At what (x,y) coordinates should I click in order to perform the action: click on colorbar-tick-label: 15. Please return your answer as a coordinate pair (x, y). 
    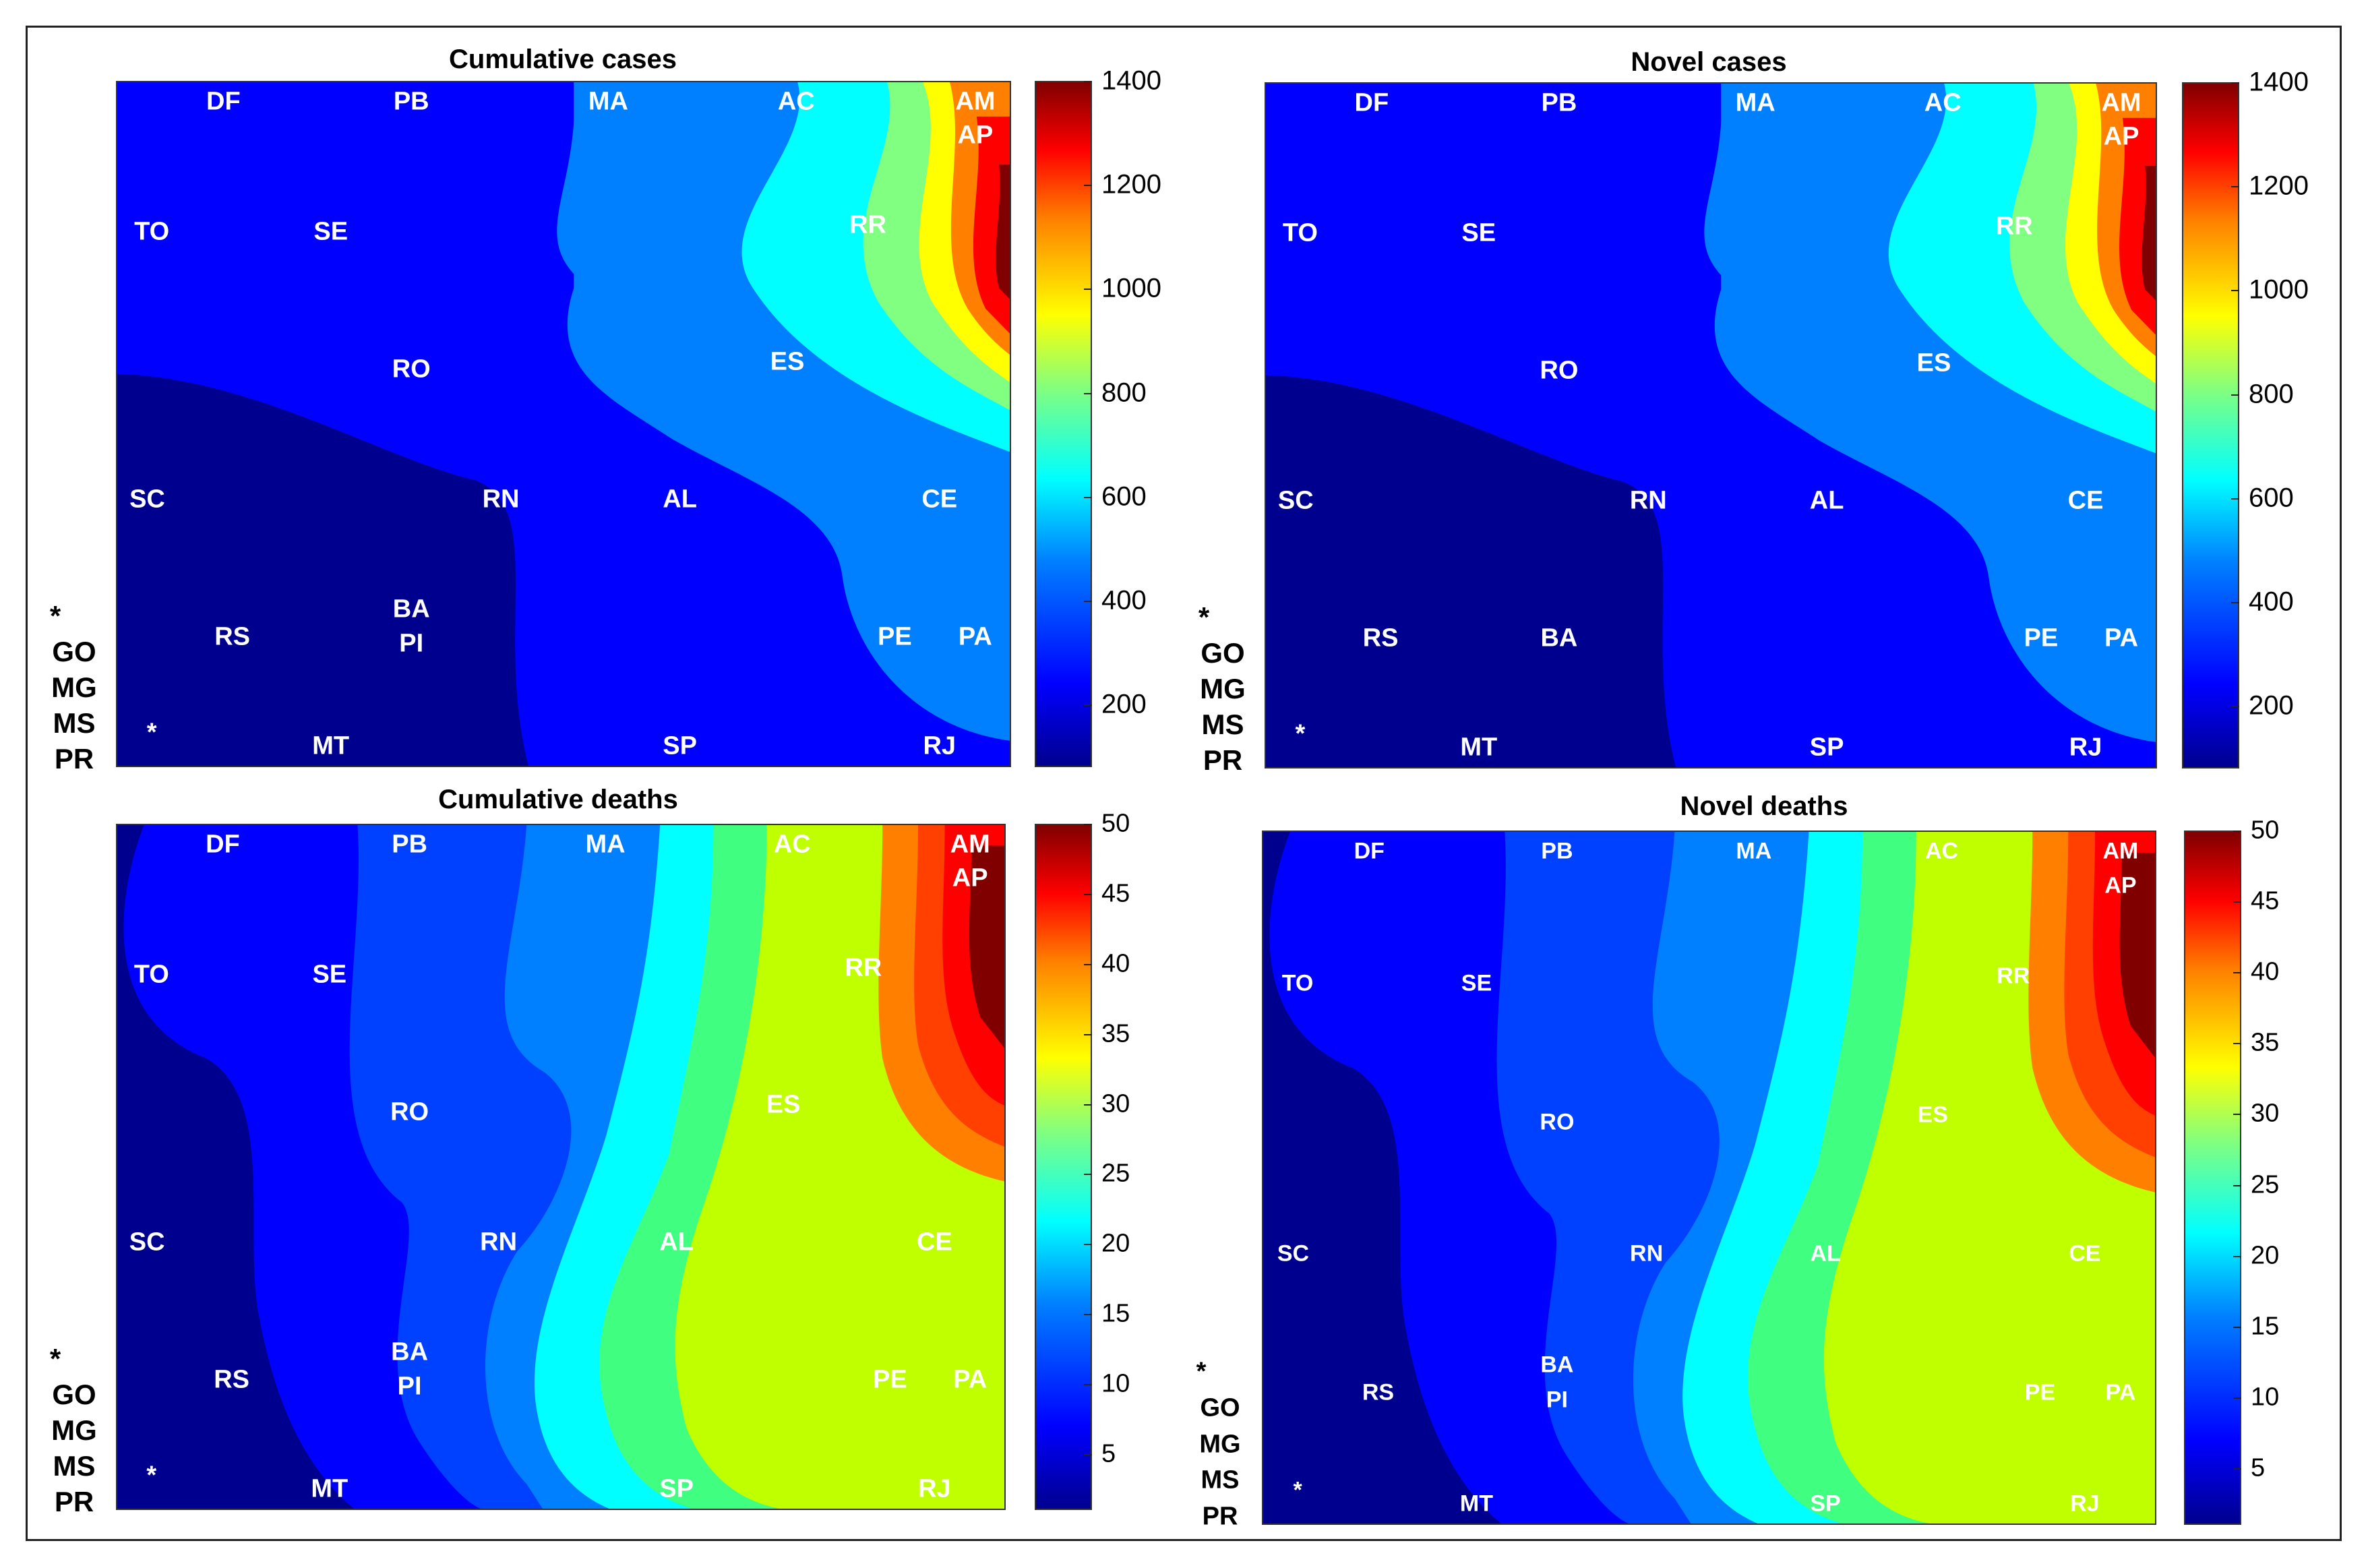
    Looking at the image, I should click on (2266, 1326).